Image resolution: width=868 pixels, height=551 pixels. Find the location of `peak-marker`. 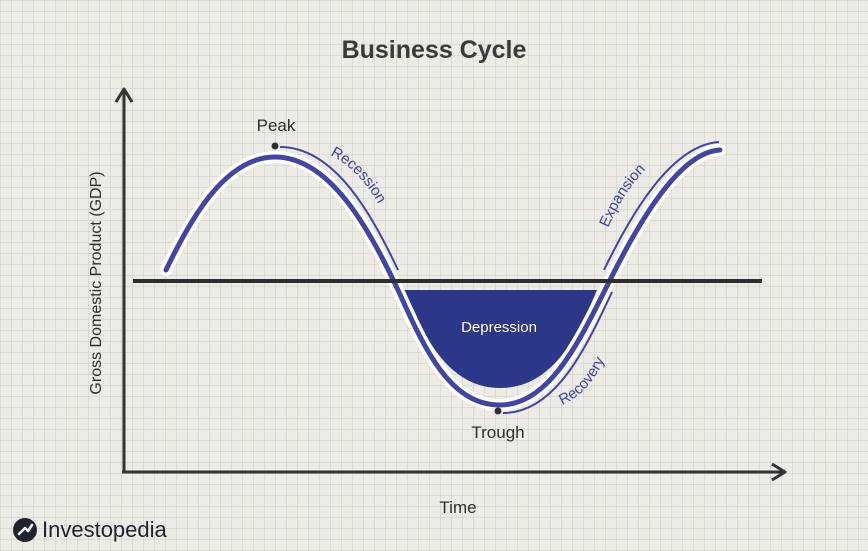

peak-marker is located at coordinates (275, 146).